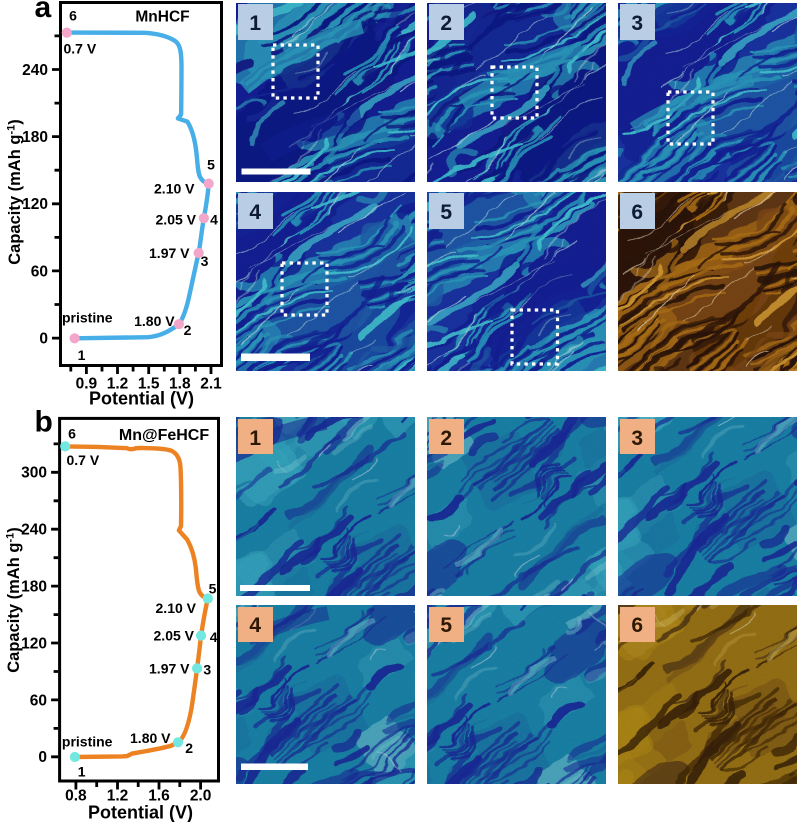  I want to click on svg-text: 2.0, so click(201, 796).